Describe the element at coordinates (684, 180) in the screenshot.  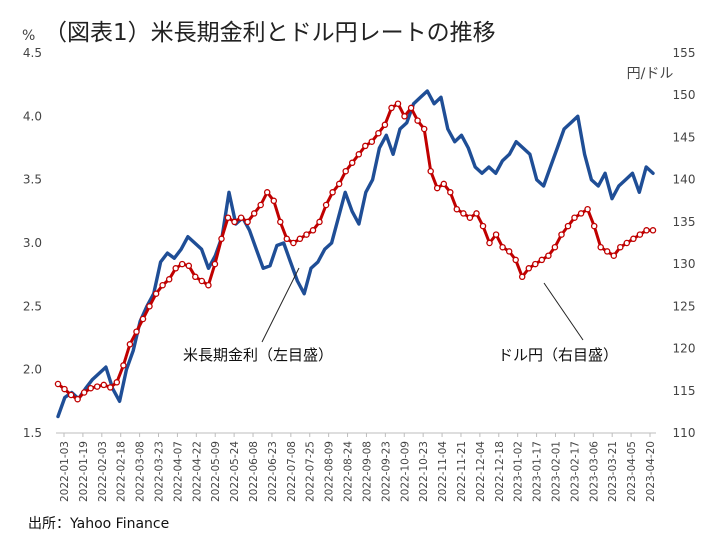
I see `right-tick-label: 140` at that location.